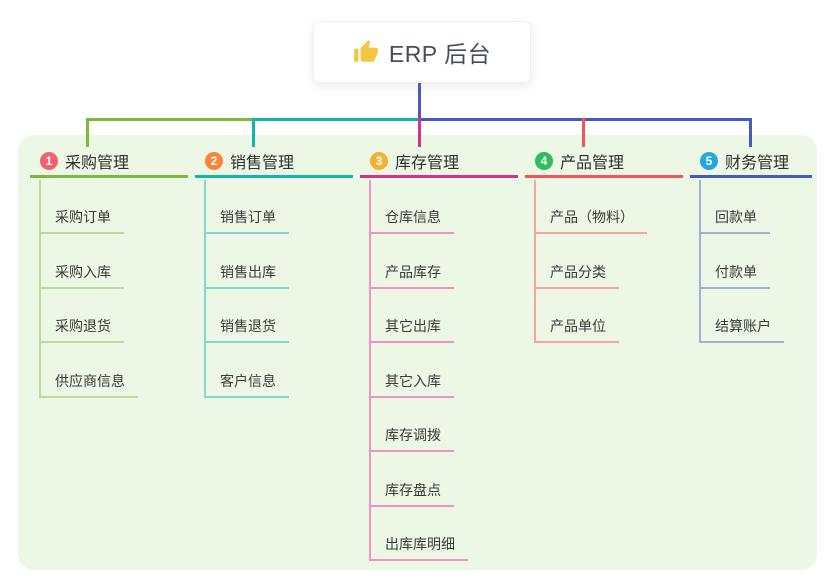  I want to click on child-node: 库存调拨, so click(411, 436).